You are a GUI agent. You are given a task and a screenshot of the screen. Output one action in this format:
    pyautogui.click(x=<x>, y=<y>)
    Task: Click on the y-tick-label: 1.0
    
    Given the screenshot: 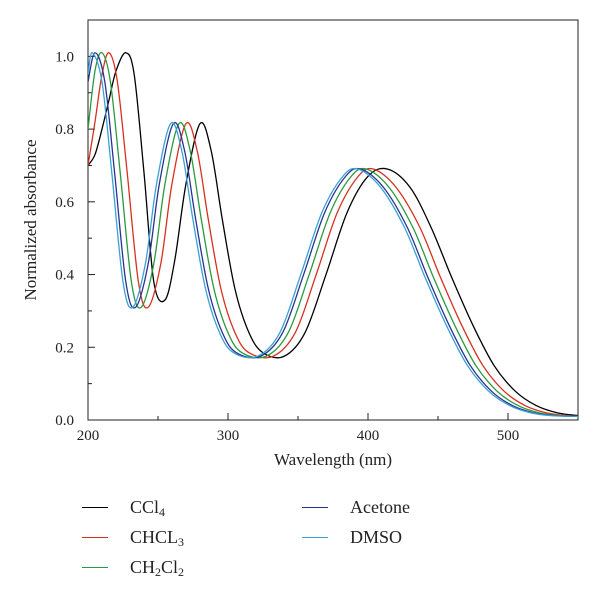 What is the action you would take?
    pyautogui.click(x=64, y=57)
    